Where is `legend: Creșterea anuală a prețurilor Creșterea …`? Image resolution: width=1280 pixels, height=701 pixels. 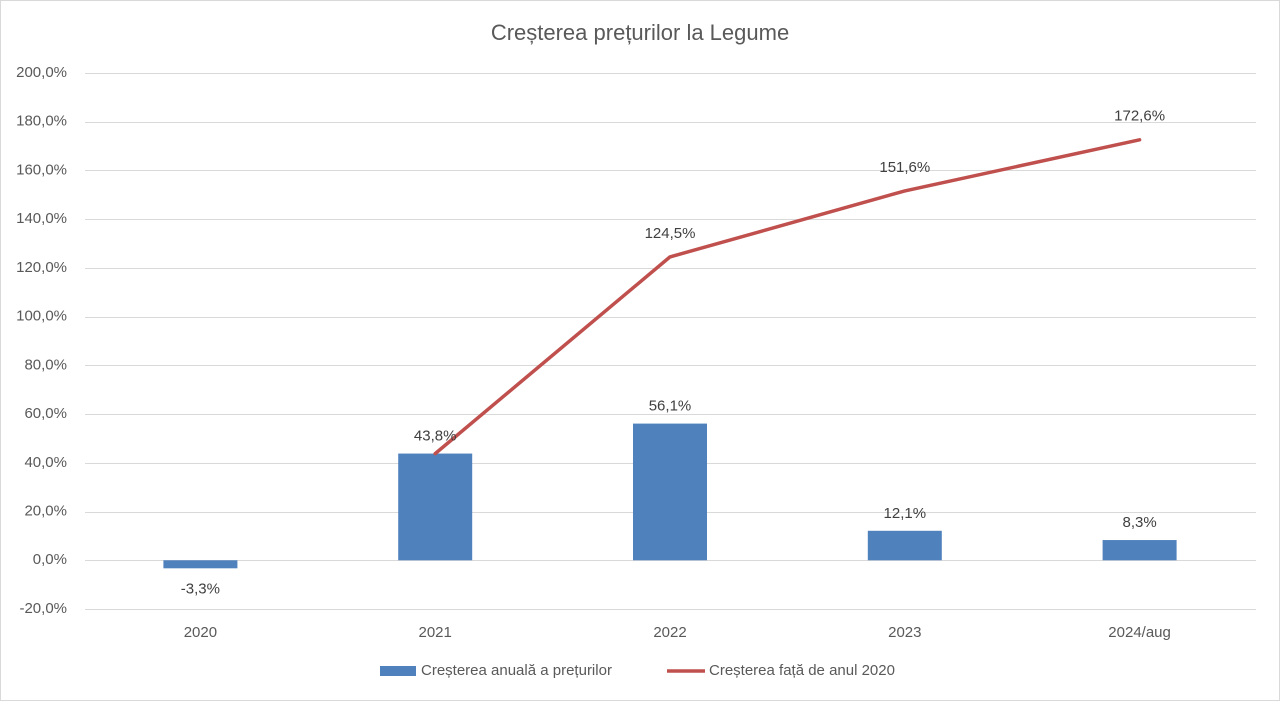 legend: Creșterea anuală a prețurilor Creșterea … is located at coordinates (637, 670).